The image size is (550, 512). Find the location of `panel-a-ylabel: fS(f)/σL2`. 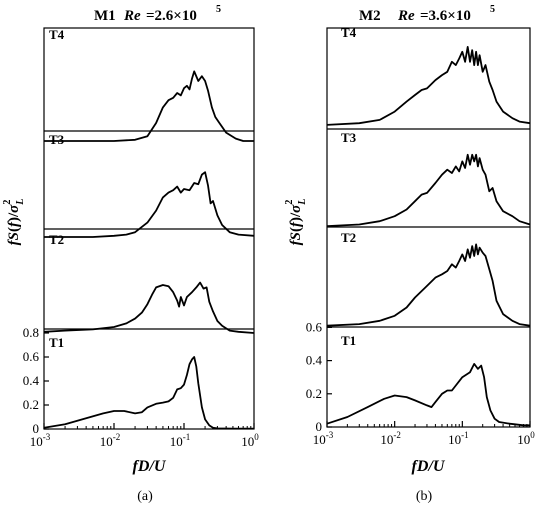

panel-a-ylabel: fS(f)/σL2 is located at coordinates (14, 222).